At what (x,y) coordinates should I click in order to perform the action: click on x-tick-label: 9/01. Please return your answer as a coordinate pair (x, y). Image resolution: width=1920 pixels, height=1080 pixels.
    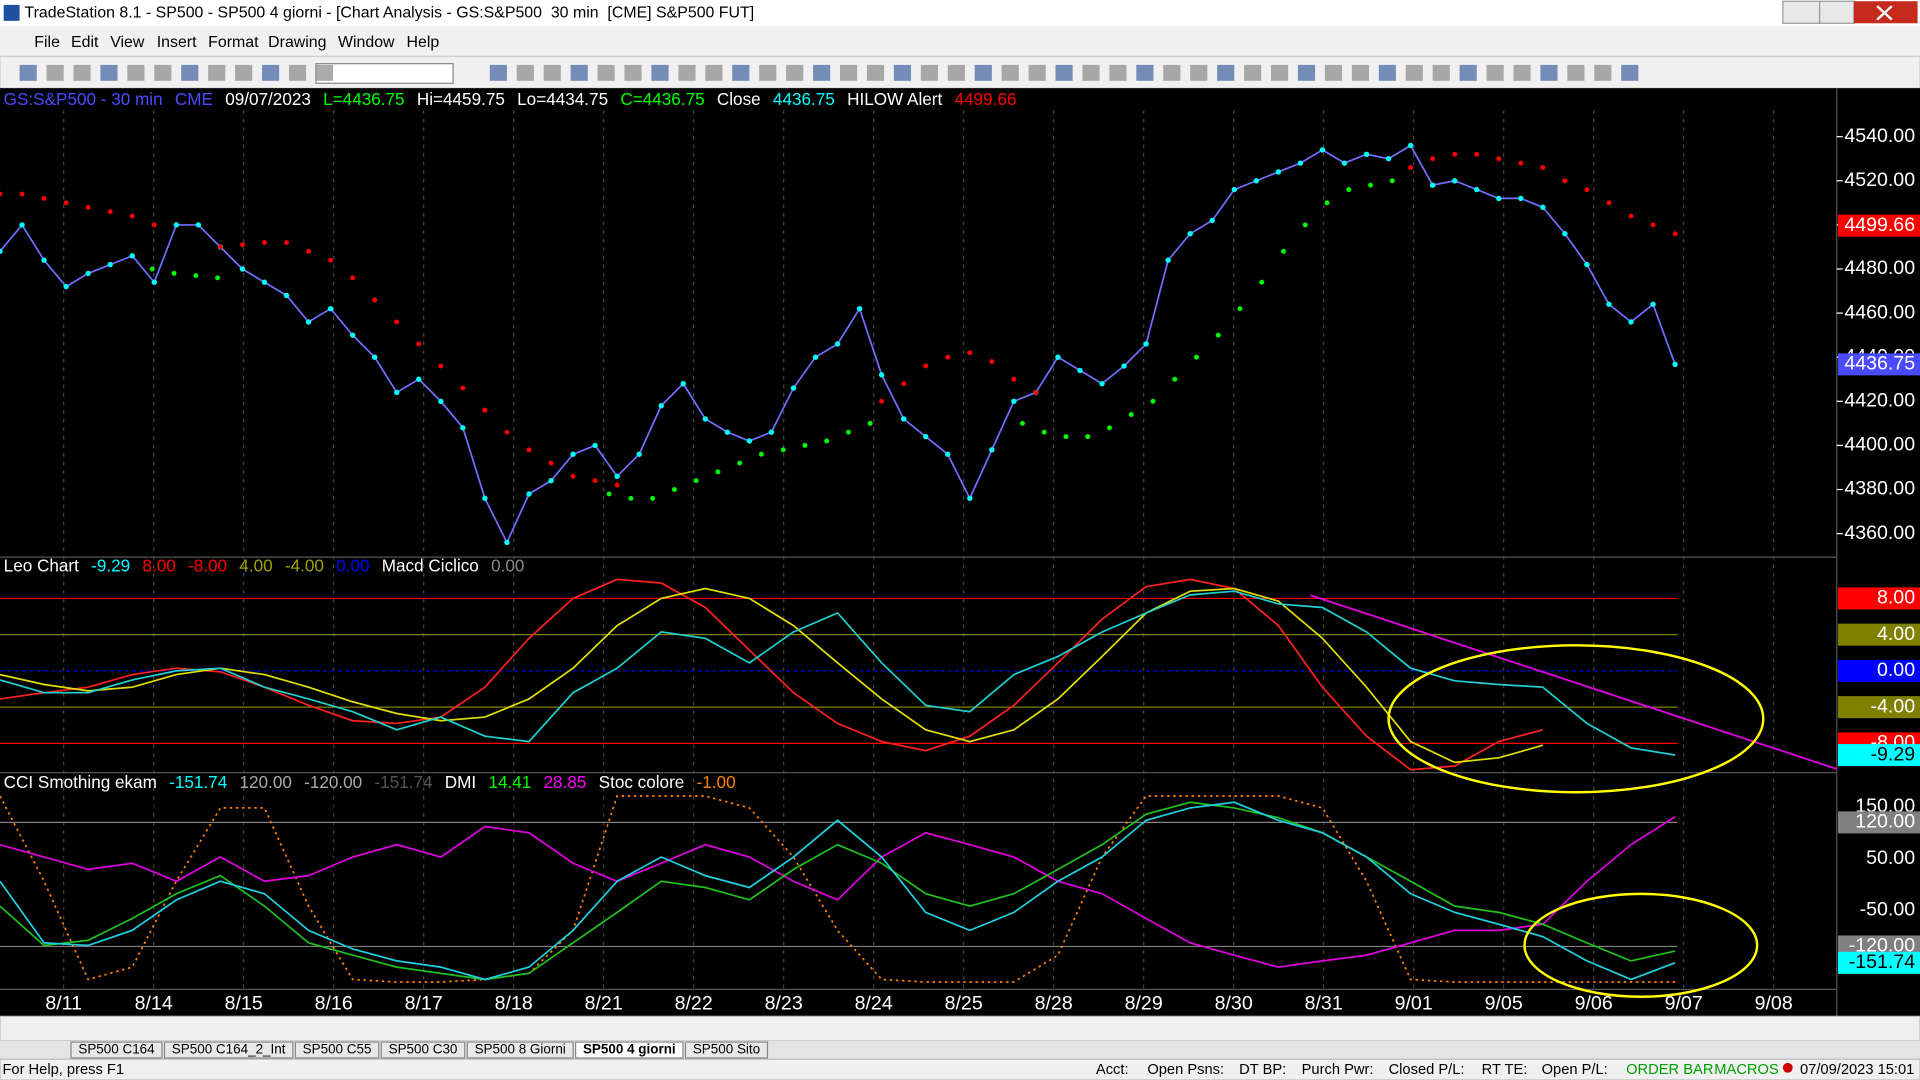
    Looking at the image, I should click on (1414, 1003).